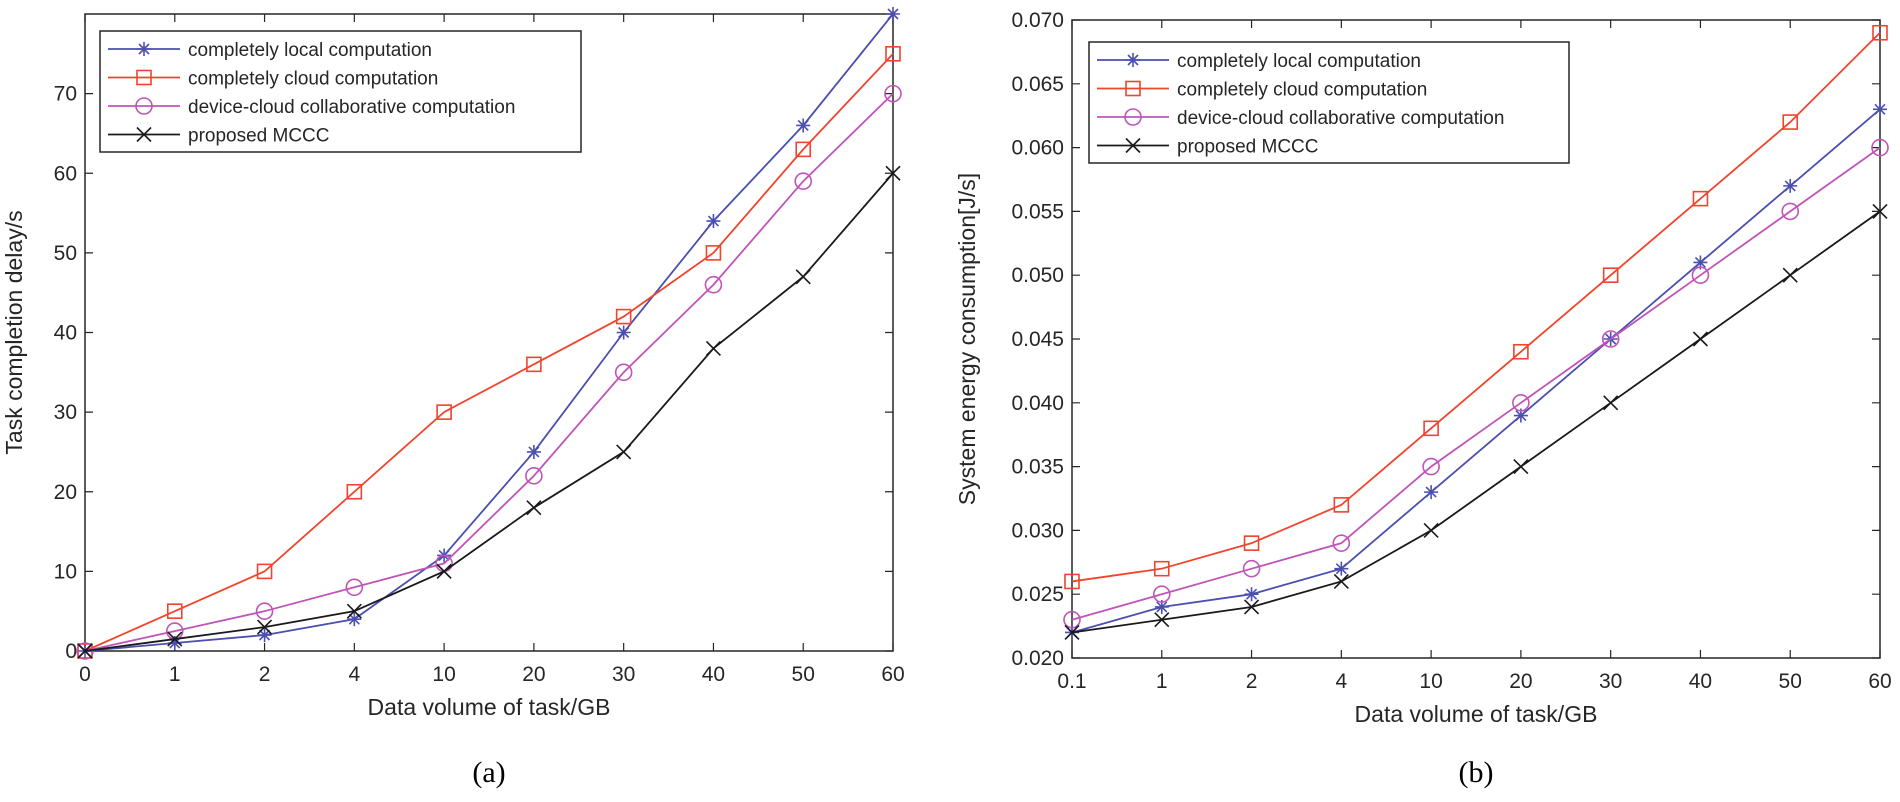 The width and height of the screenshot is (1900, 802). I want to click on y-tick-label: 60, so click(65, 173).